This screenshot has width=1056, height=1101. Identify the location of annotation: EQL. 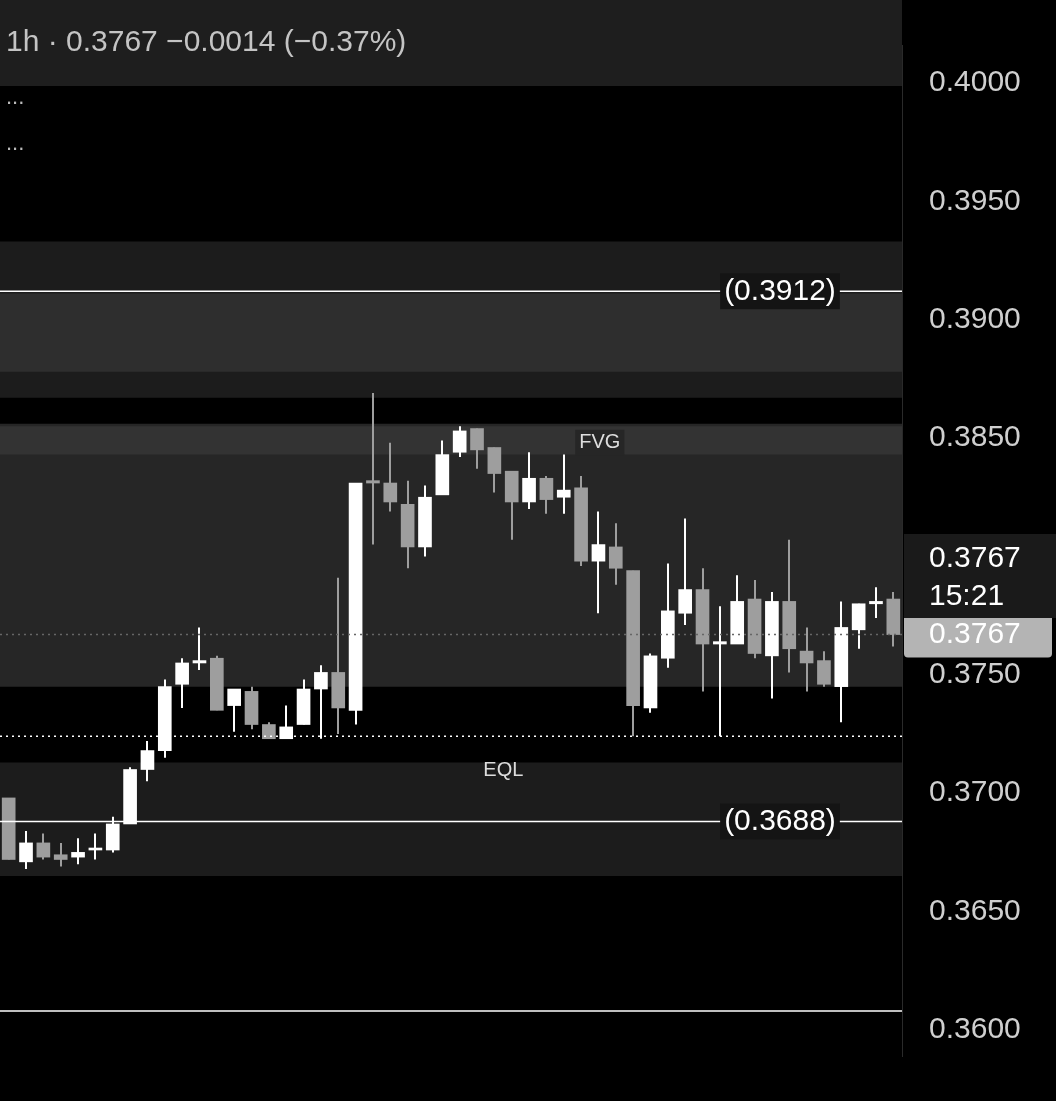
(503, 768).